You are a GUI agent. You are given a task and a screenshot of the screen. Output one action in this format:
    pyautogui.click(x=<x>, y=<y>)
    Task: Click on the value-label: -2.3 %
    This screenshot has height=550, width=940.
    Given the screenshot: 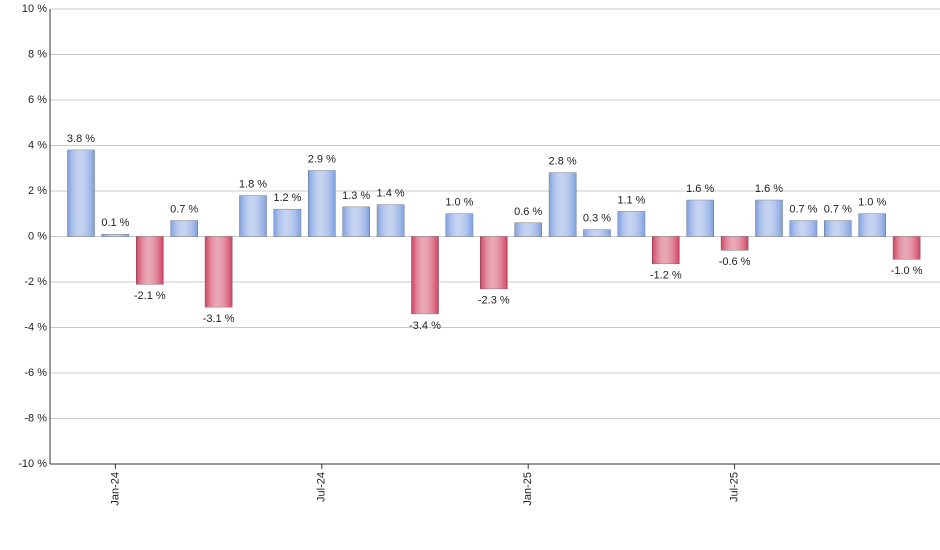 What is the action you would take?
    pyautogui.click(x=494, y=301)
    